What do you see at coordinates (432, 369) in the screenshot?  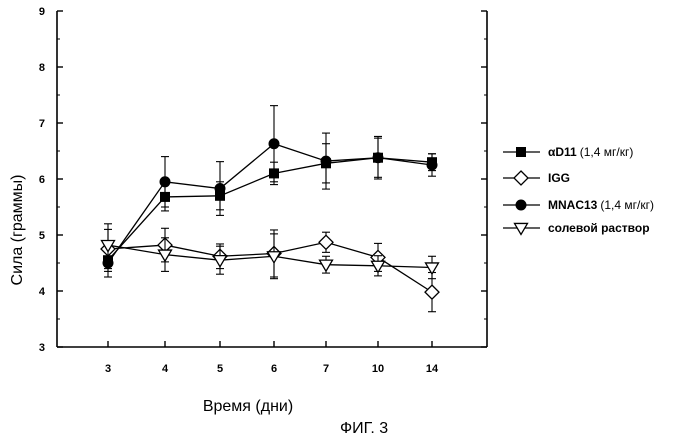 I see `x-tick-label: 14` at bounding box center [432, 369].